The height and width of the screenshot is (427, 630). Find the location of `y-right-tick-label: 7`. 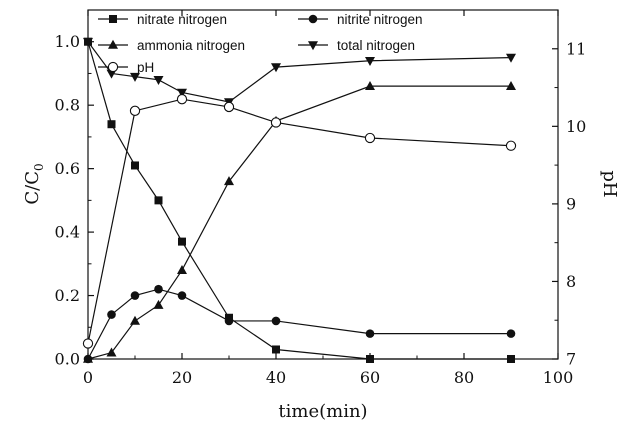

y-right-tick-label: 7 is located at coordinates (571, 359).